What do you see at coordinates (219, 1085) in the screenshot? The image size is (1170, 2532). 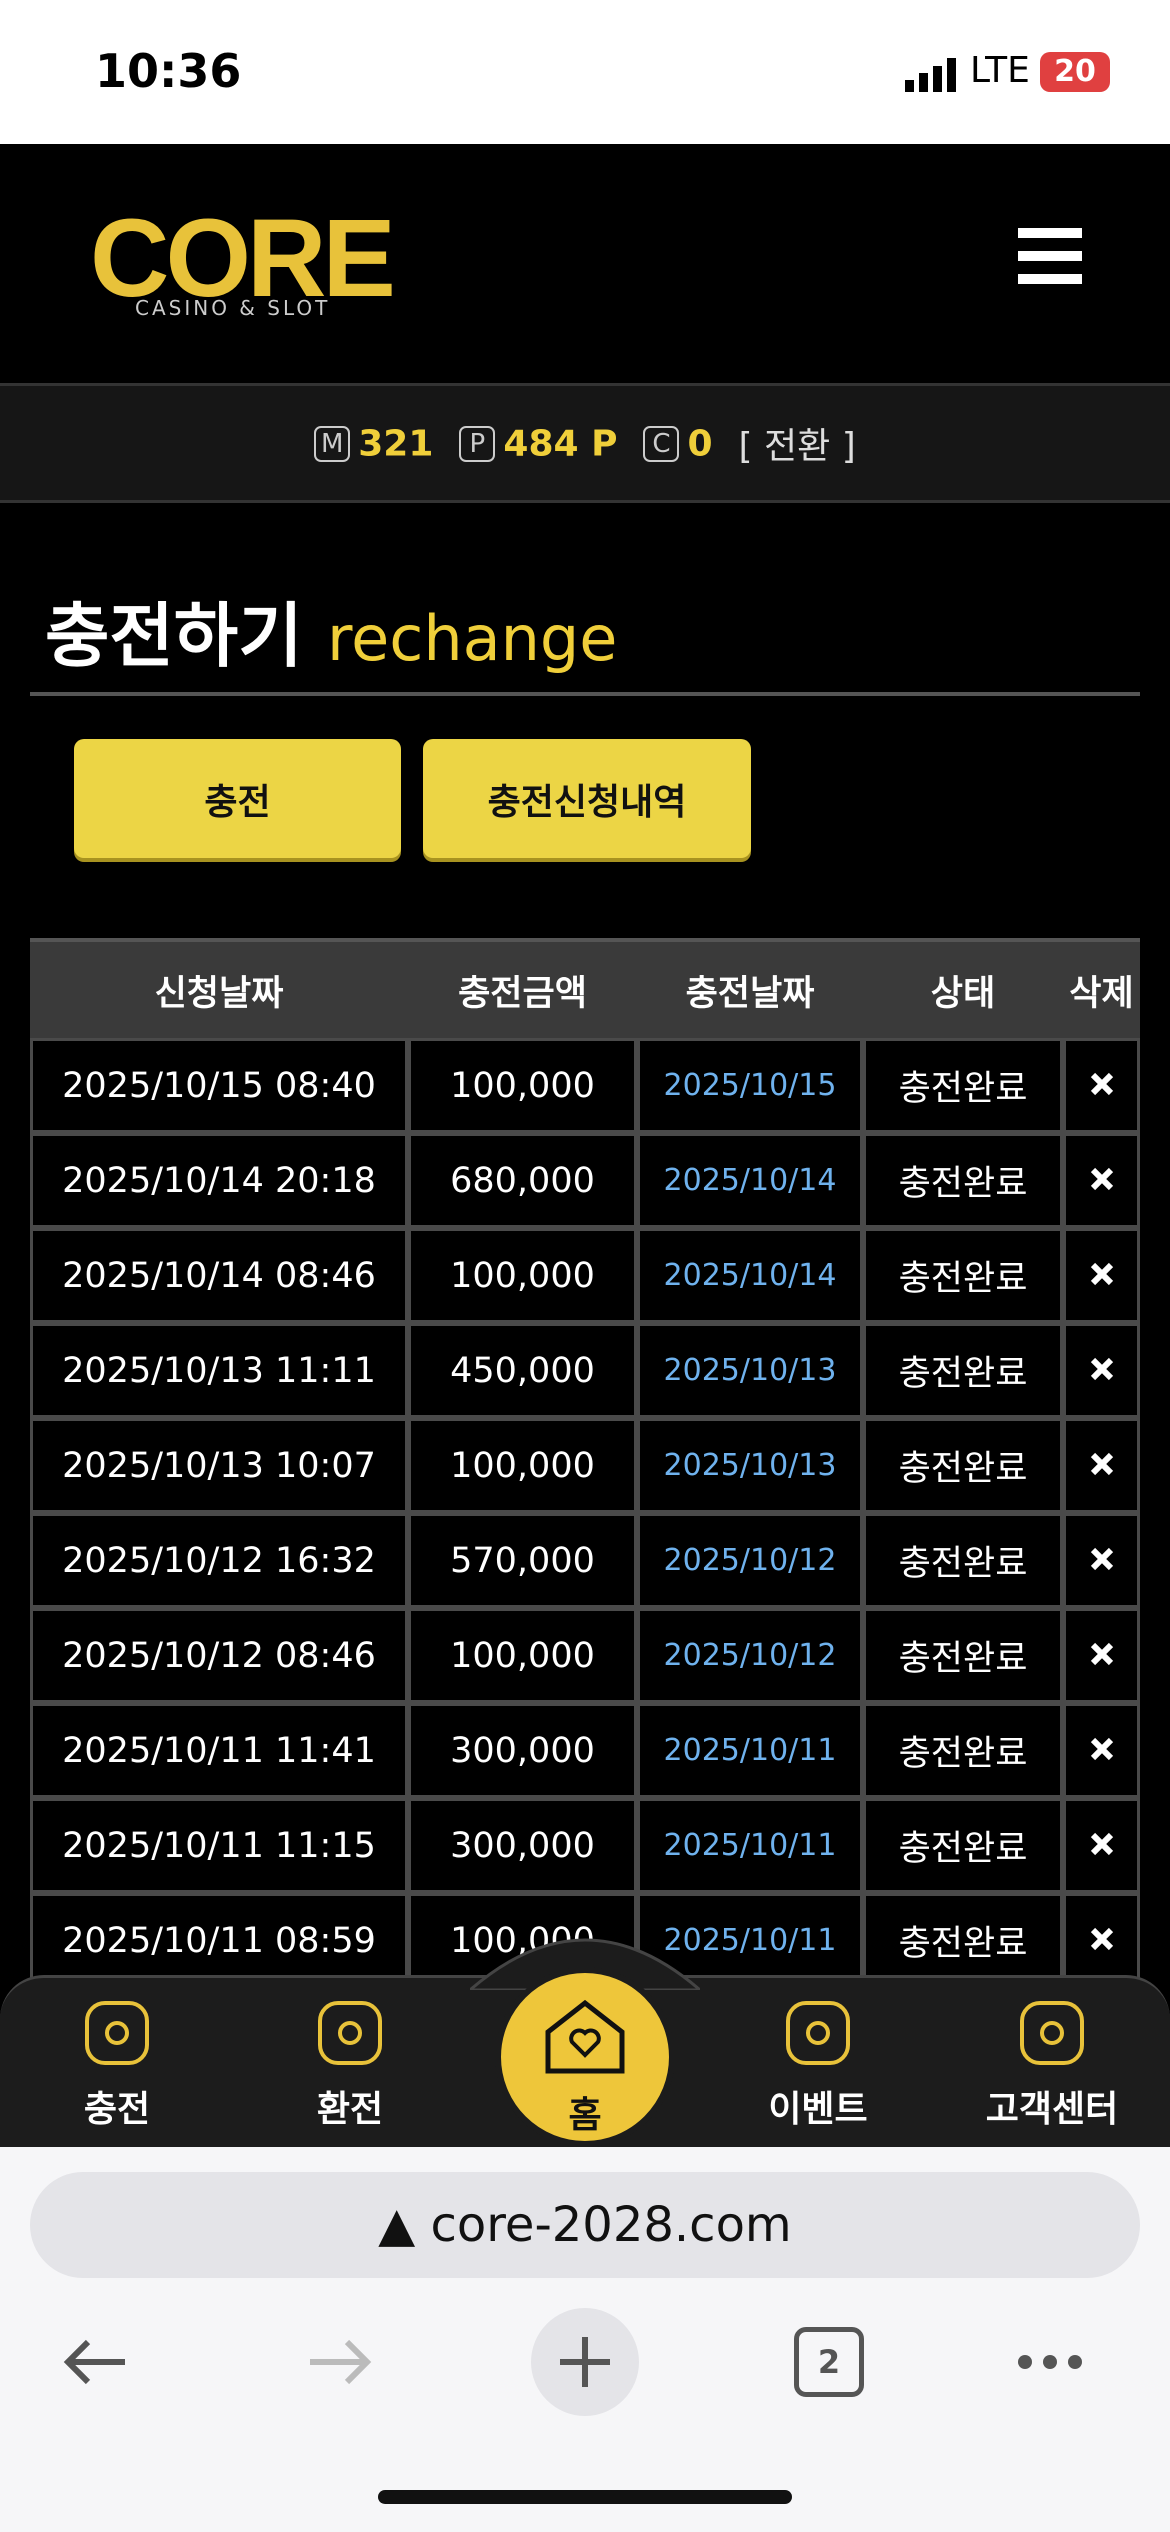 I see `cell: 2025/10/15 08:40` at bounding box center [219, 1085].